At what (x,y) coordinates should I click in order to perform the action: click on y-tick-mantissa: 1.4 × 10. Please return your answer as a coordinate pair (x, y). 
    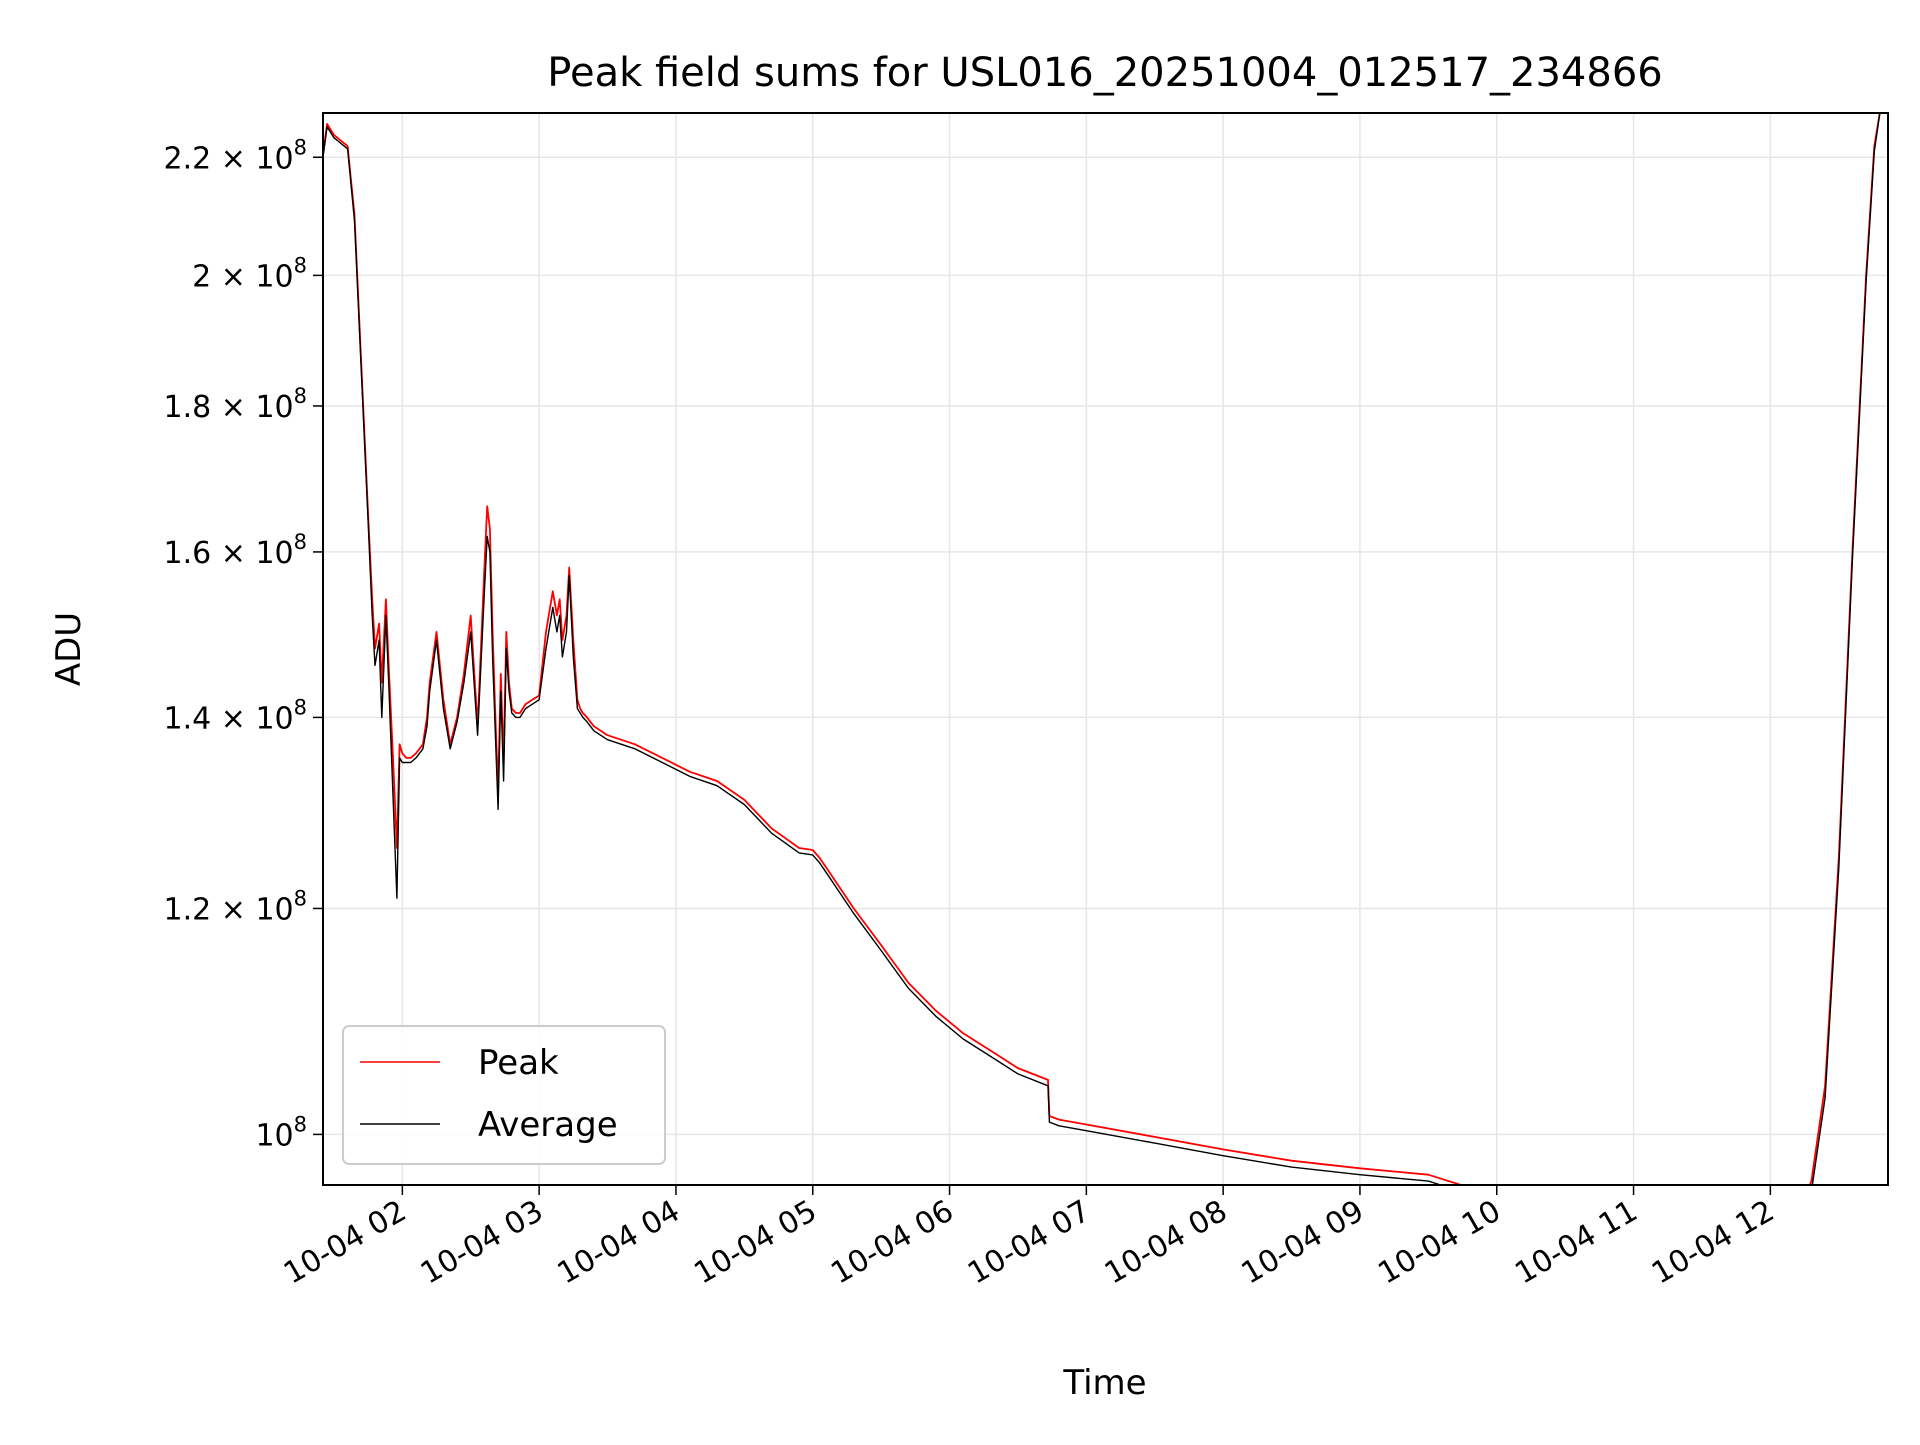
    Looking at the image, I should click on (229, 718).